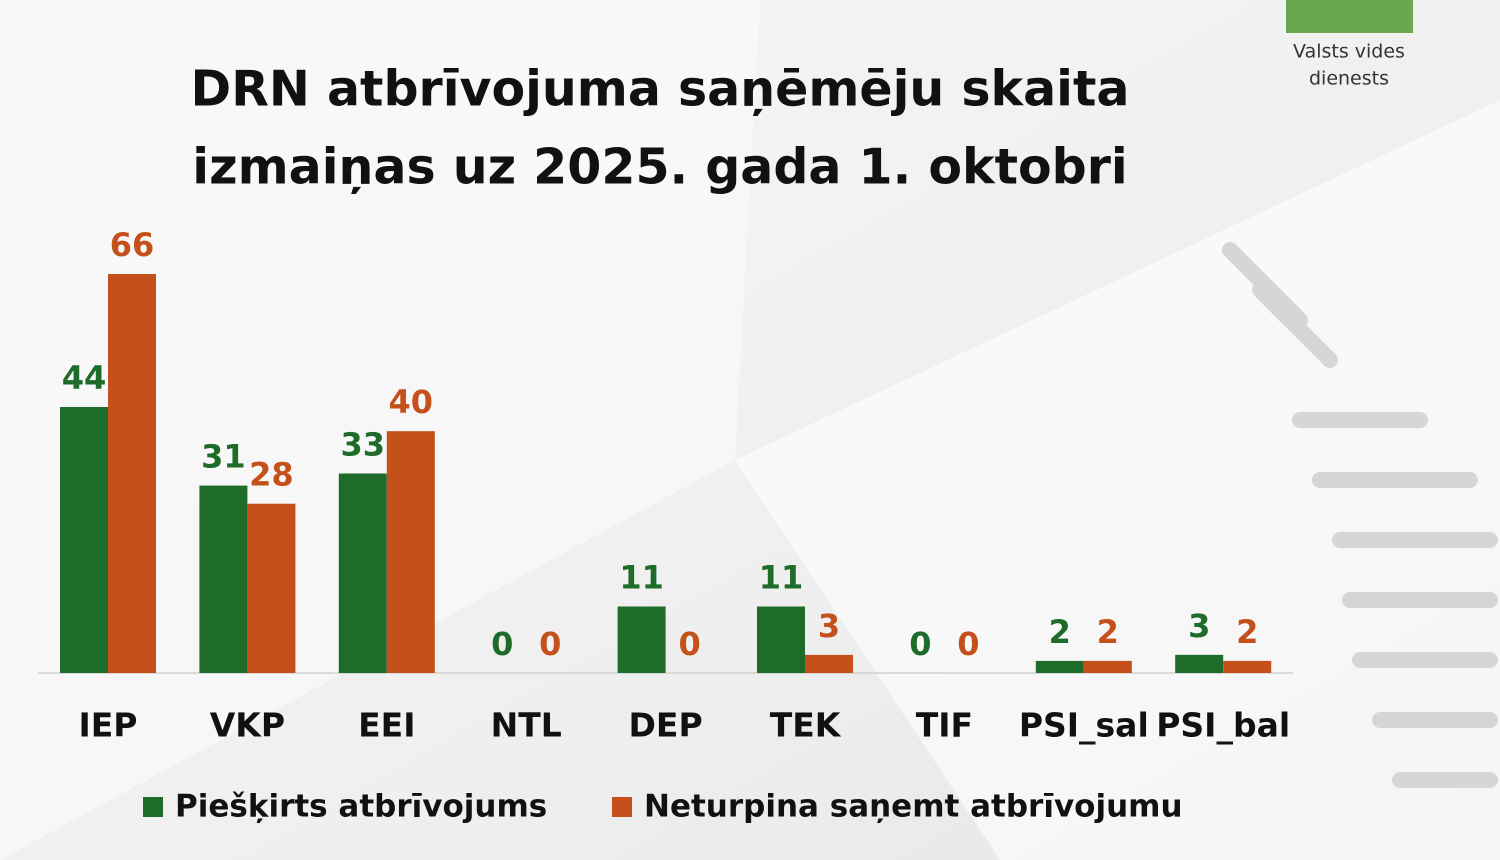 The height and width of the screenshot is (860, 1500). What do you see at coordinates (1084, 725) in the screenshot?
I see `x-tick-label: PSI_sal` at bounding box center [1084, 725].